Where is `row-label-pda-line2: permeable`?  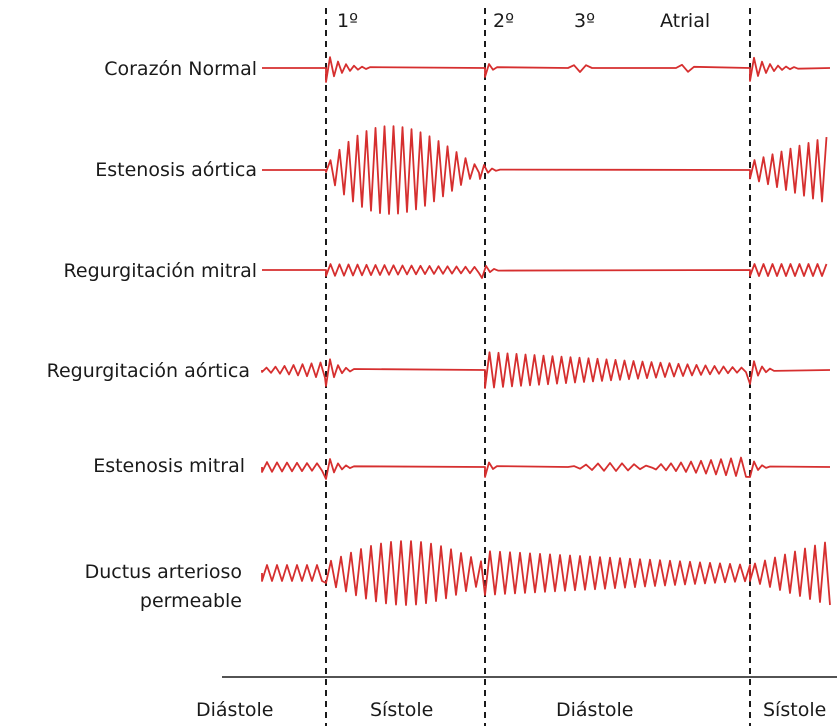 row-label-pda-line2: permeable is located at coordinates (191, 601).